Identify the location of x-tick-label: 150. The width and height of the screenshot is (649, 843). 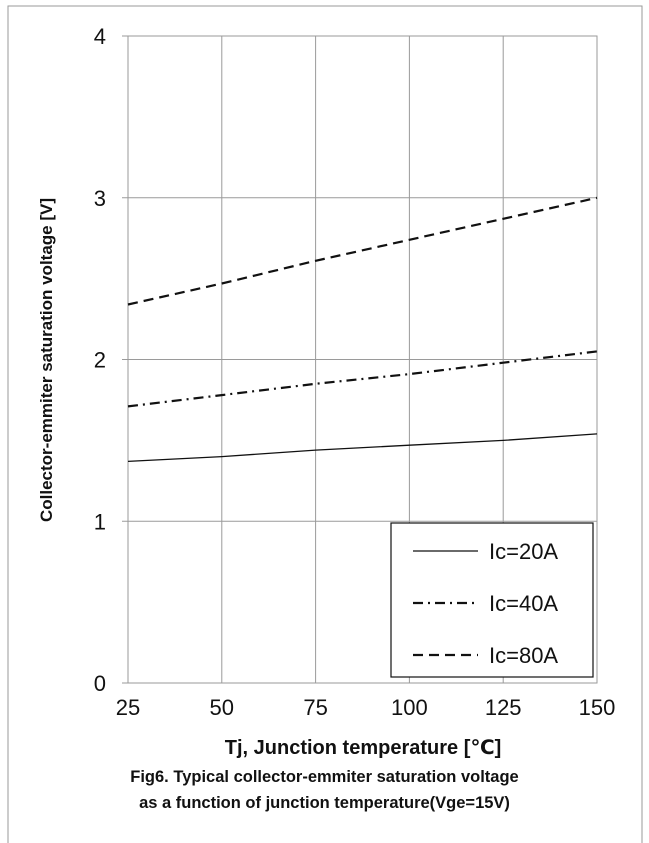
(597, 707).